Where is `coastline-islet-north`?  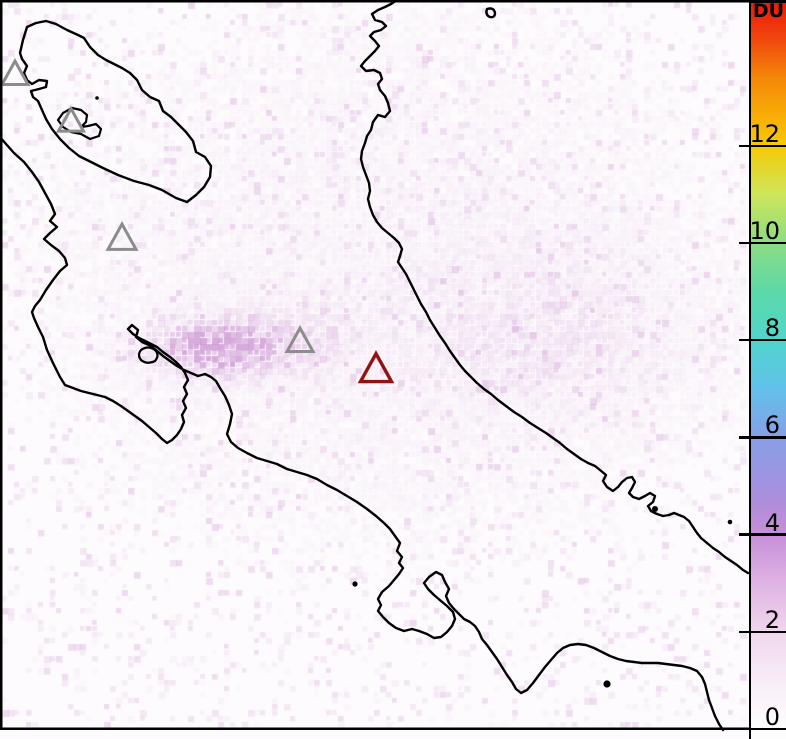
coastline-islet-north is located at coordinates (491, 13).